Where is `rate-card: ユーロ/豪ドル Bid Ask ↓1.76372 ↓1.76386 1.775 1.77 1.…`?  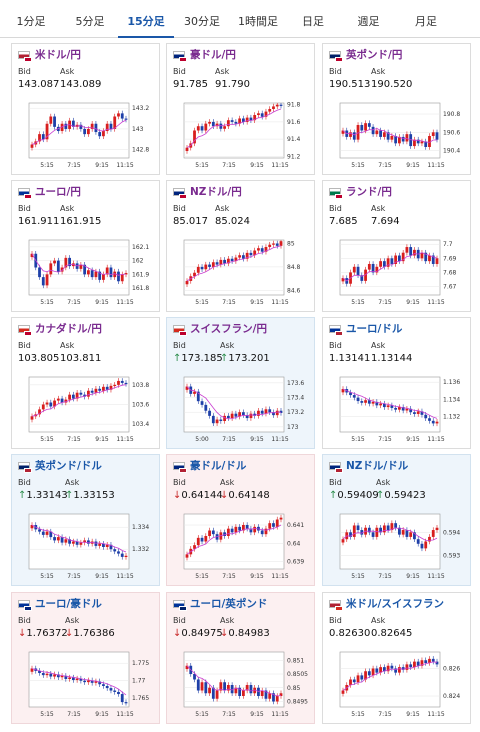
rate-card: ユーロ/豪ドル Bid Ask ↓1.76372 ↓1.76386 1.775 1.77 1.… is located at coordinates (85, 658).